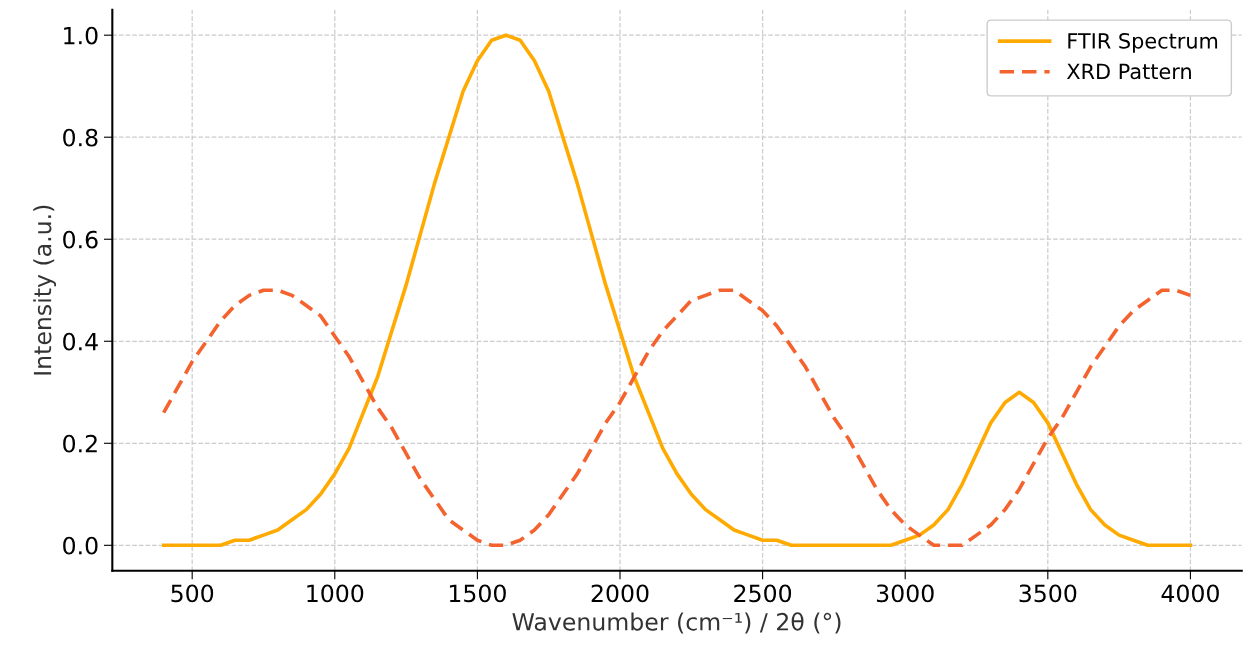 This screenshot has width=1248, height=645. I want to click on x-tick-label: 3000, so click(905, 593).